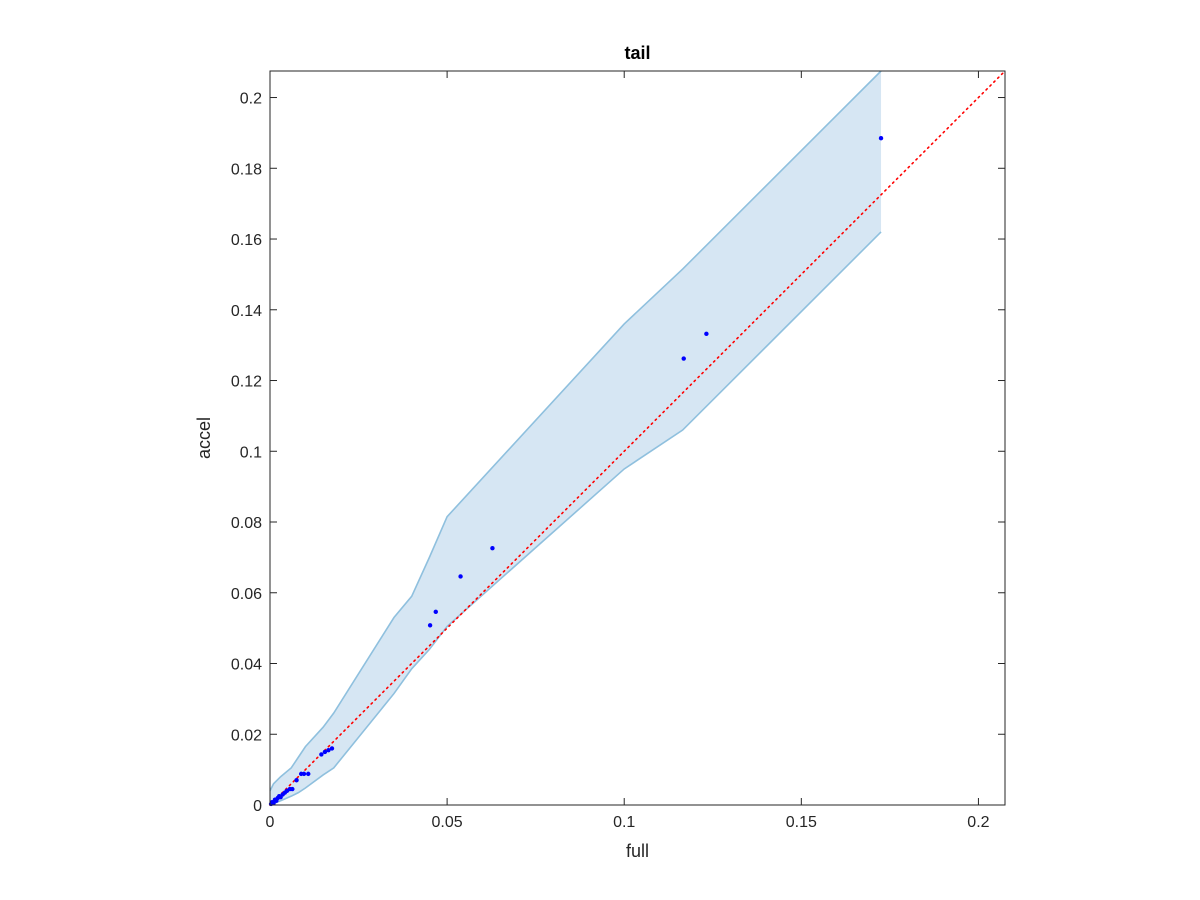  What do you see at coordinates (246, 523) in the screenshot?
I see `y-tick-label: 0.08` at bounding box center [246, 523].